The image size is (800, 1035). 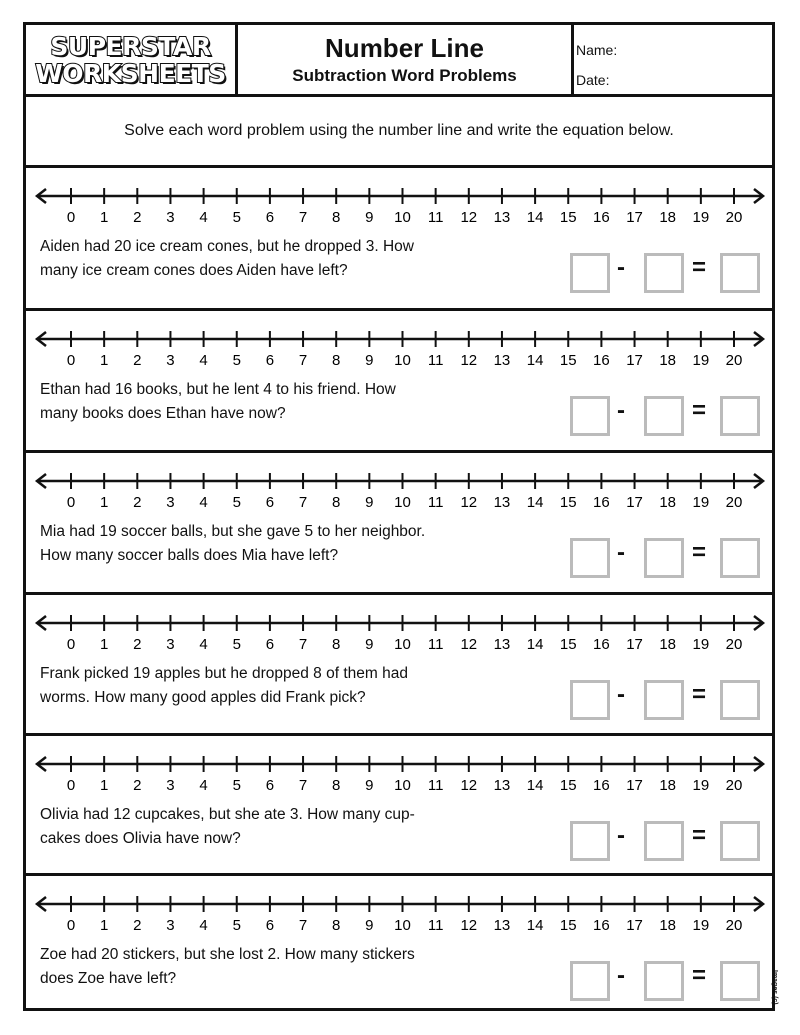 I want to click on problem-text-line: does Zoe have left?, so click(x=108, y=978).